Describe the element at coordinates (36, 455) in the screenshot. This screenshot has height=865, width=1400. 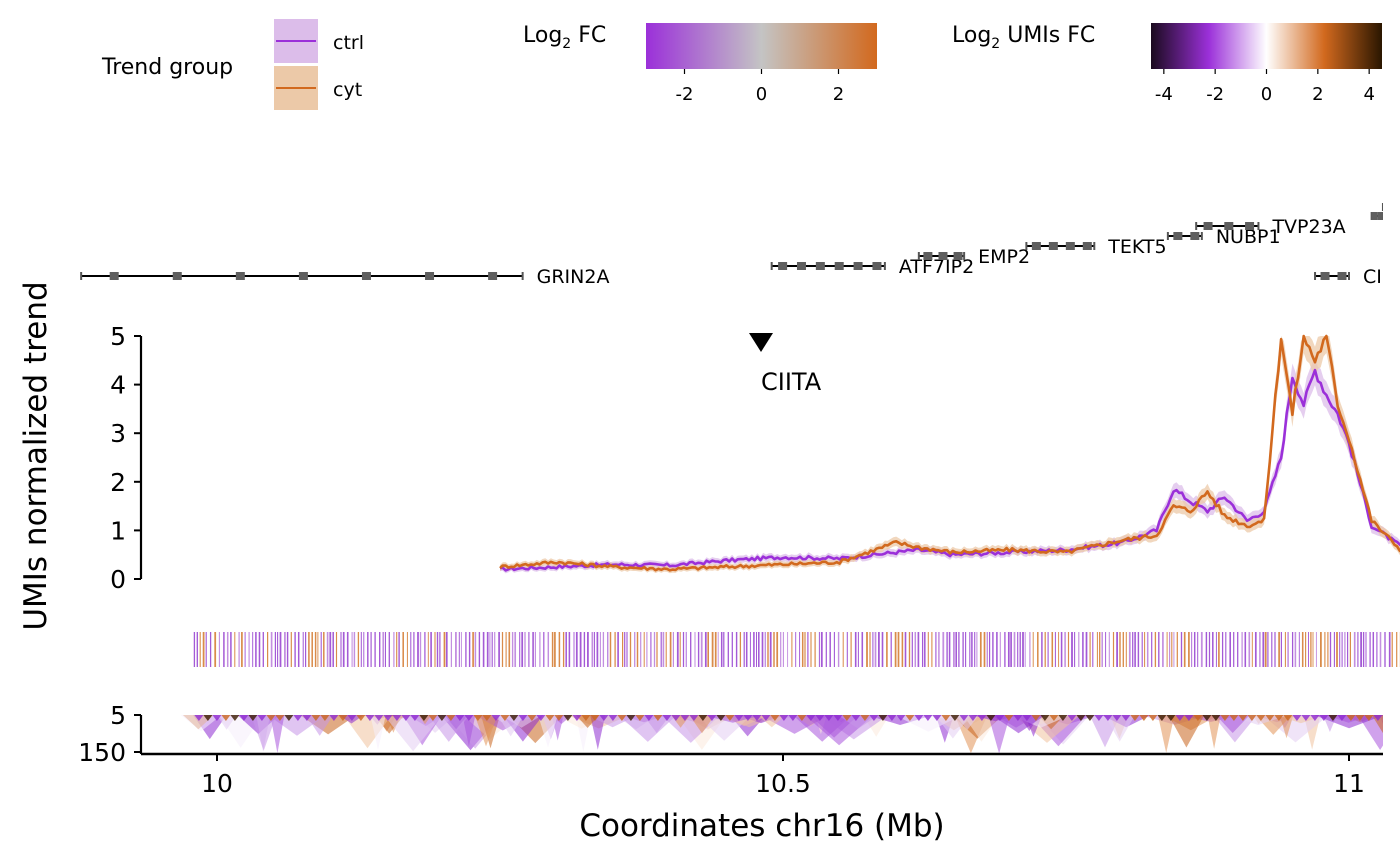
I see `y-axis-label: UMIs normalized trend` at that location.